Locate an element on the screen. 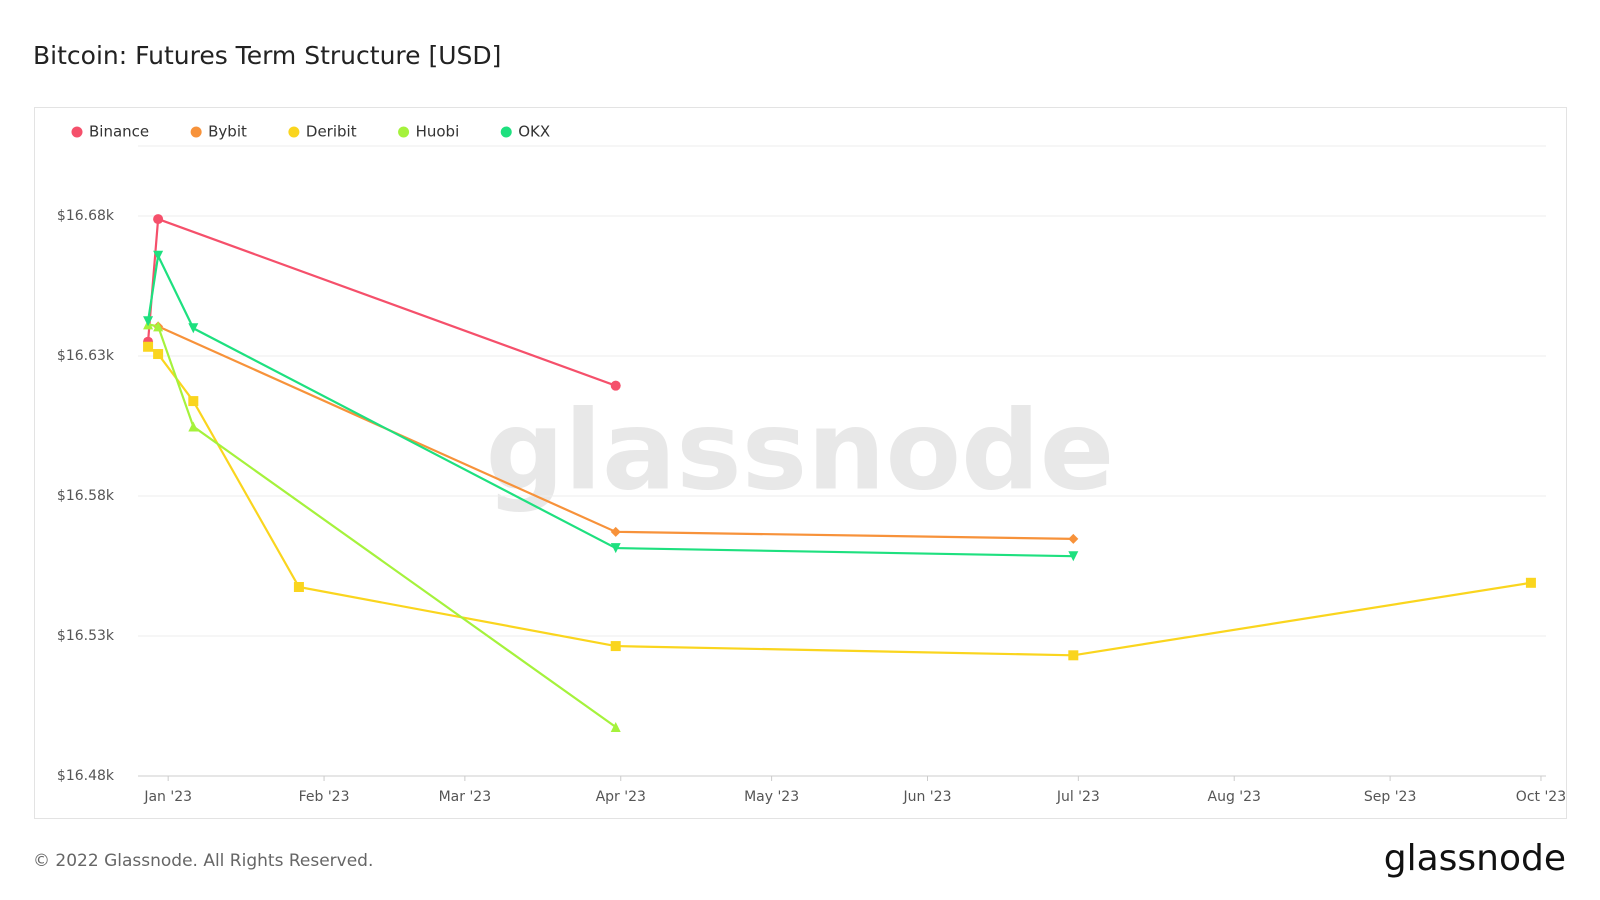 This screenshot has height=900, width=1600. y-tick-label: $16.48k is located at coordinates (86, 776).